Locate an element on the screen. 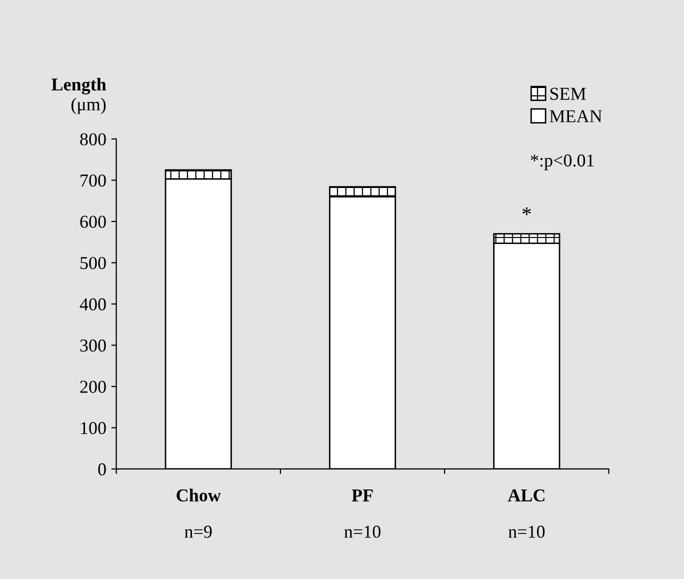  y-tick-label: 200 is located at coordinates (93, 386).